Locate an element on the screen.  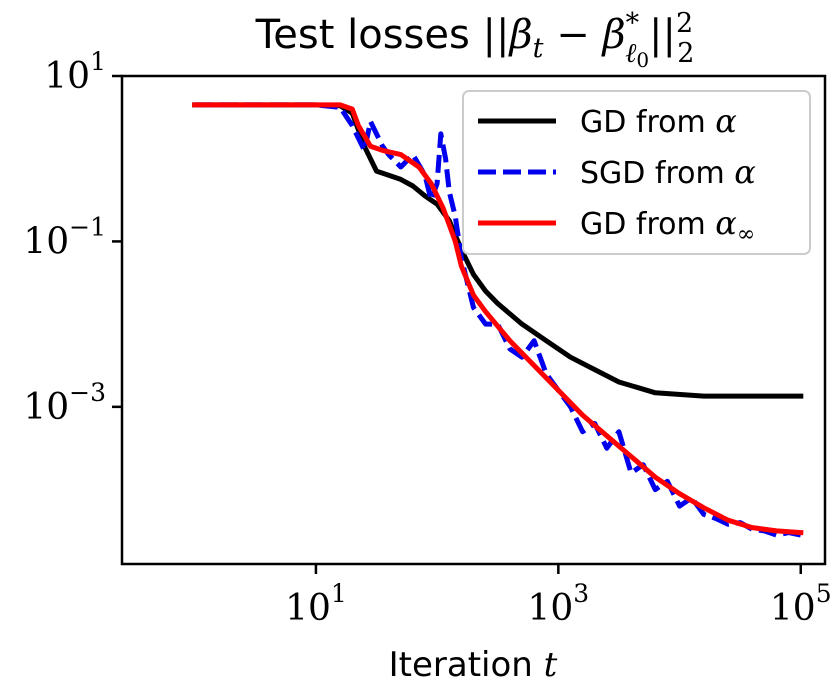
title-sub-l: ℓ is located at coordinates (631, 53).